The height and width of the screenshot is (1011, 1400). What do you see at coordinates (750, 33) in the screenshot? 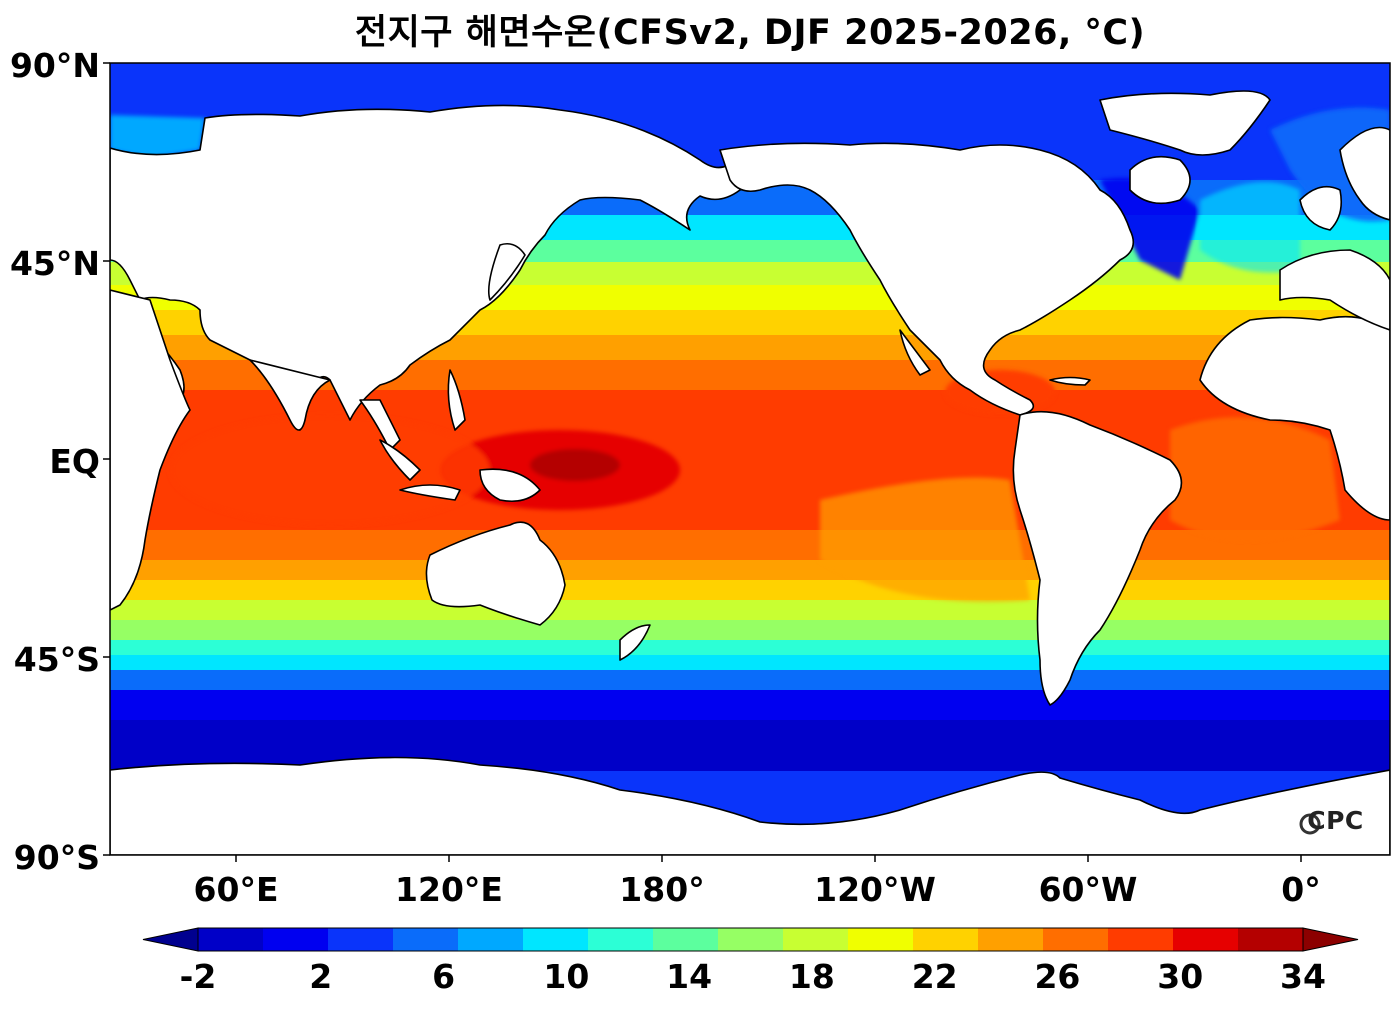
I see `map-title: 전지구 해면수온(CFSv2, DJF 2025-2026, °C)` at bounding box center [750, 33].